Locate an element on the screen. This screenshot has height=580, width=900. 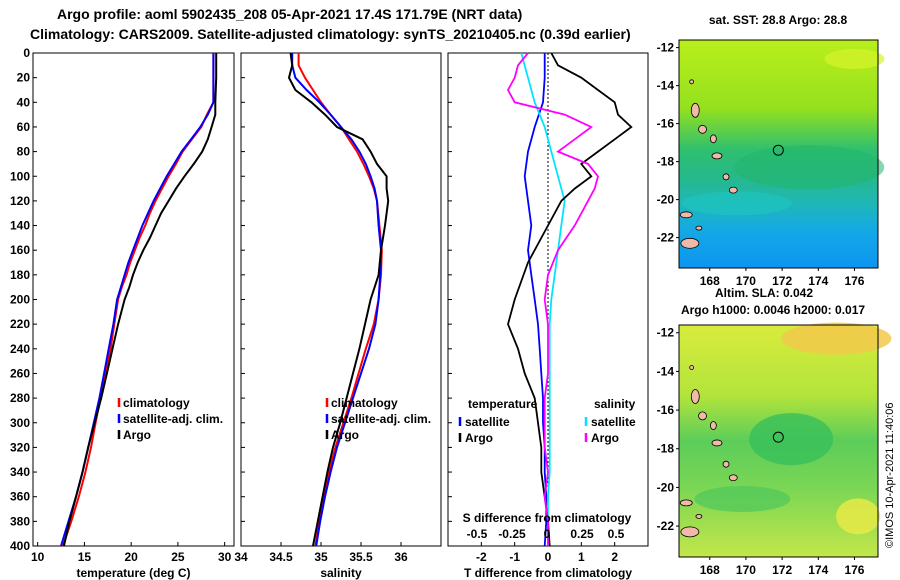
depth-tick-label: 220 is located at coordinates (20, 324).